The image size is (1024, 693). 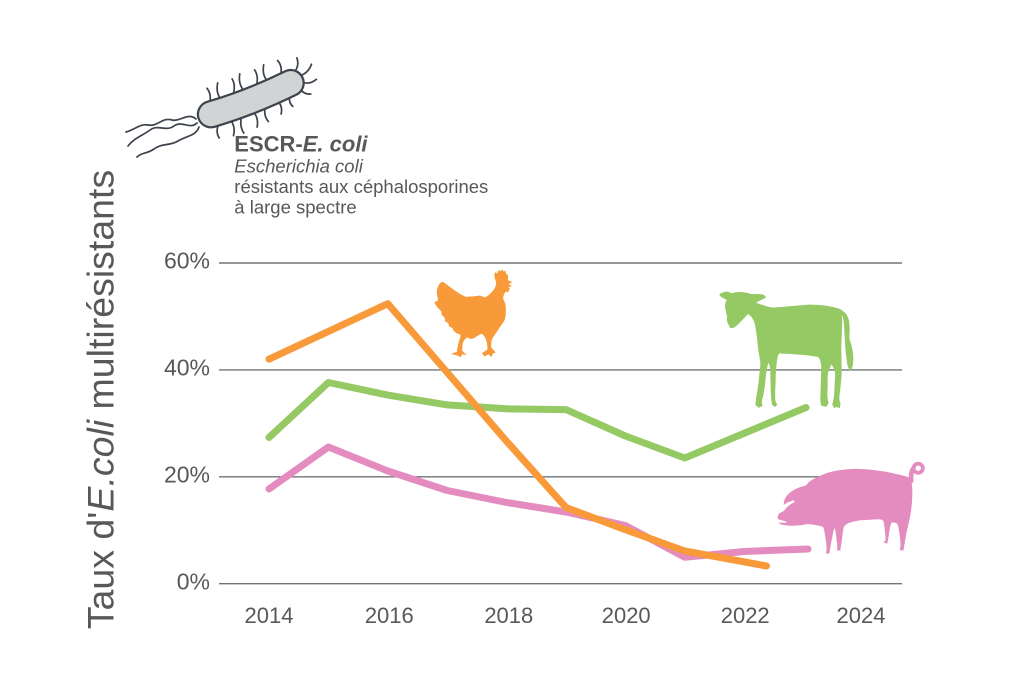 I want to click on svg-text: Taux d'E.coli multirésistants, so click(x=101, y=399).